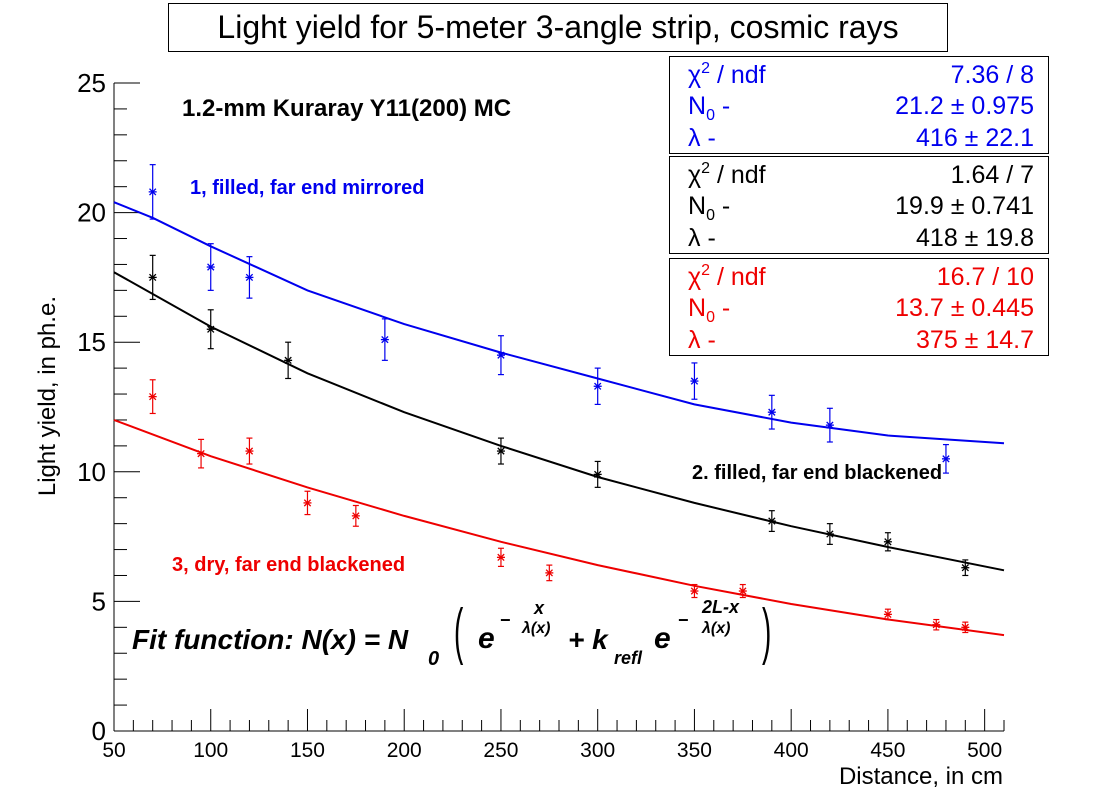 The image size is (1116, 812). What do you see at coordinates (984, 750) in the screenshot?
I see `x-tick-label: 500` at bounding box center [984, 750].